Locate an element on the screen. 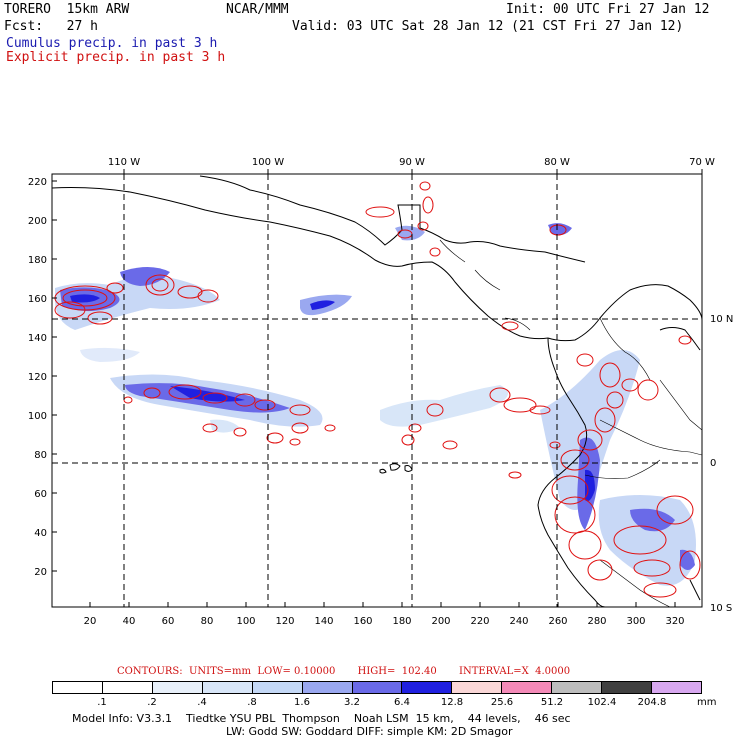 This screenshot has height=740, width=740. grid-y-label: 100 is located at coordinates (37, 416).